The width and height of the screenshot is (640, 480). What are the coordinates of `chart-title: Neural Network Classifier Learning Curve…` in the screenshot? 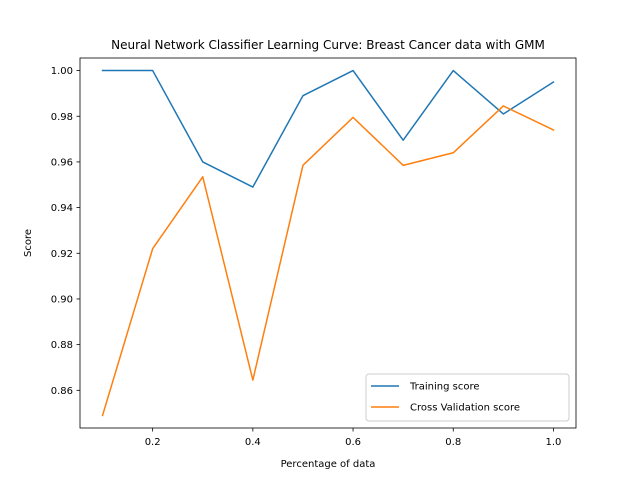 It's located at (328, 45).